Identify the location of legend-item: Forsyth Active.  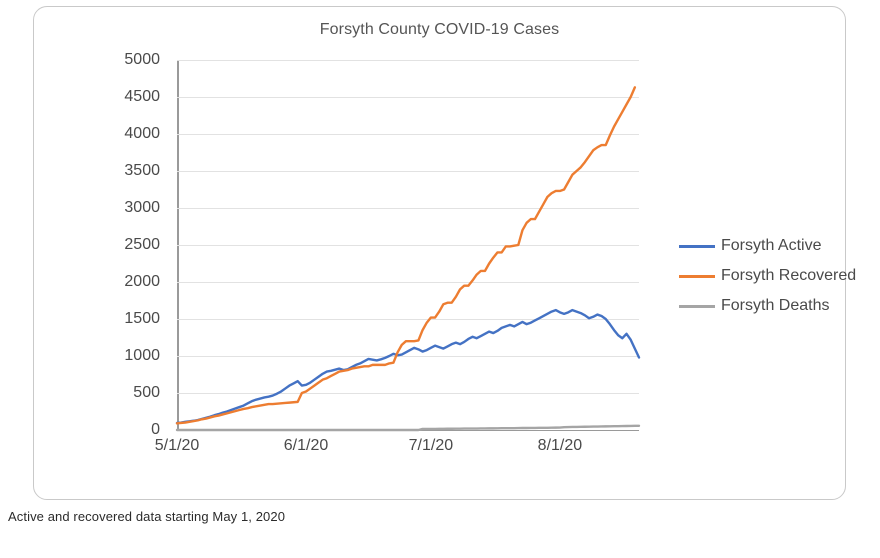
(779, 246).